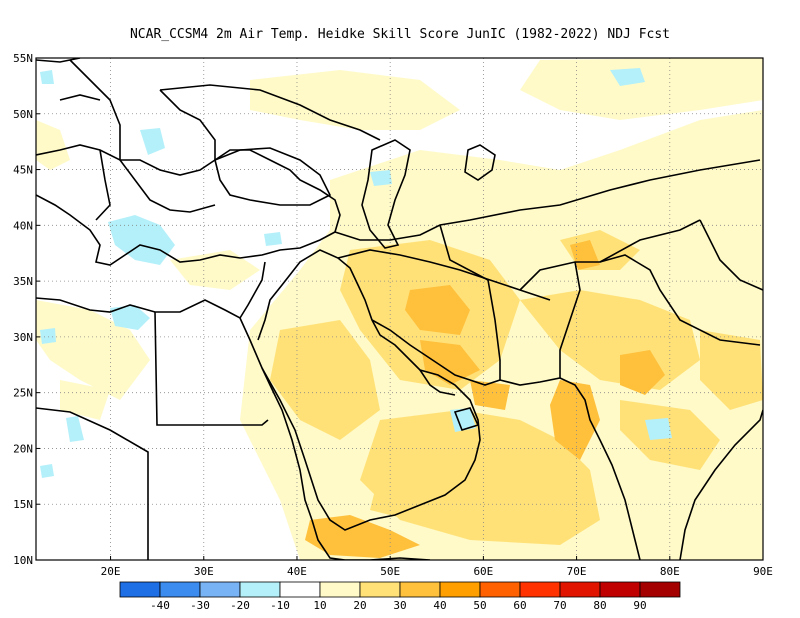 This screenshot has width=800, height=618. What do you see at coordinates (559, 605) in the screenshot?
I see `colorbar-tick-label: 70` at bounding box center [559, 605].